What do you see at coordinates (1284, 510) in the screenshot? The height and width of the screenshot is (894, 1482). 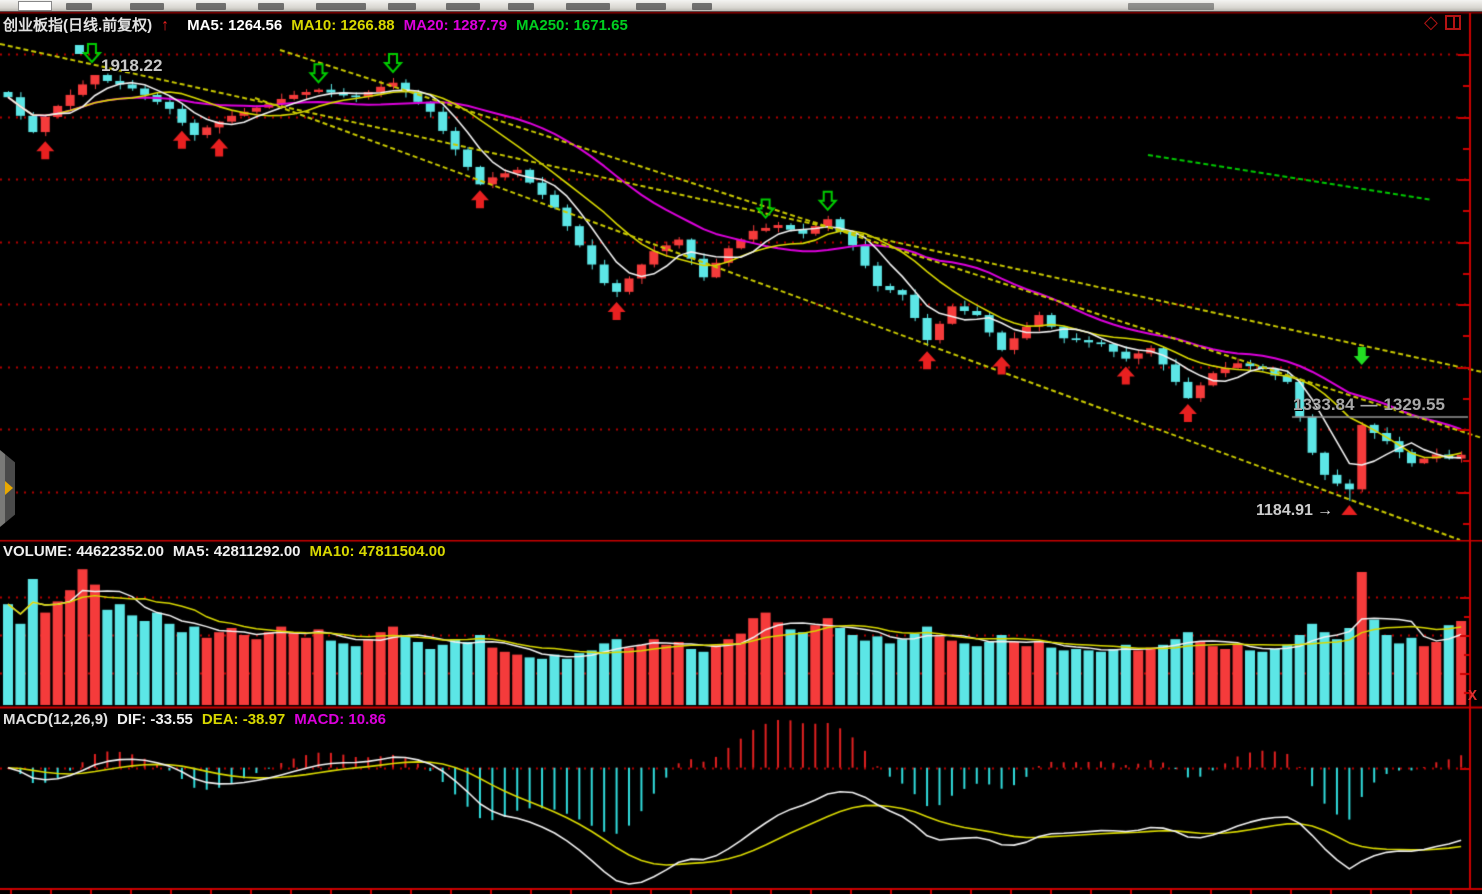 I see `low-price-value: 1184.91` at bounding box center [1284, 510].